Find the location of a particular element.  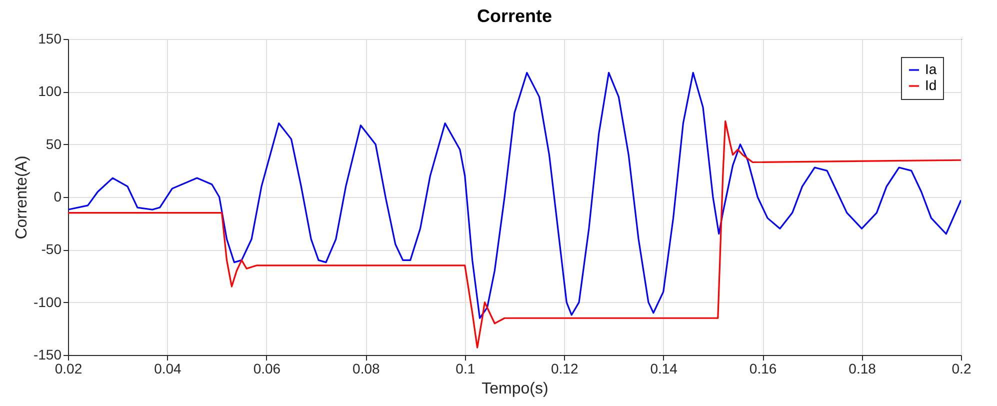

x-tick-label: 0.06 is located at coordinates (267, 368).